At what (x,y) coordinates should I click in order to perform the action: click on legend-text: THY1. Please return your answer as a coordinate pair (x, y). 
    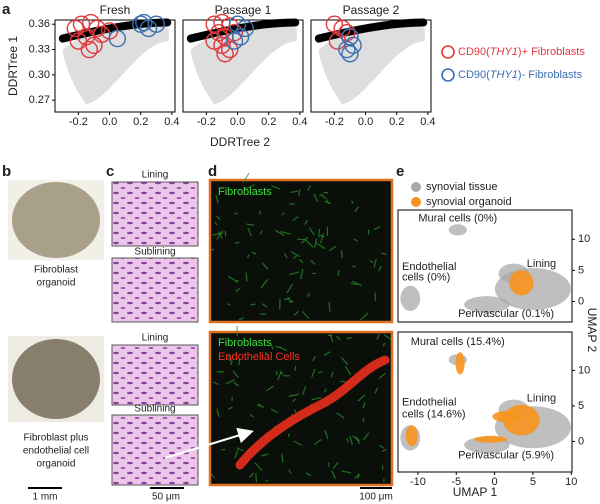
    Looking at the image, I should click on (504, 52).